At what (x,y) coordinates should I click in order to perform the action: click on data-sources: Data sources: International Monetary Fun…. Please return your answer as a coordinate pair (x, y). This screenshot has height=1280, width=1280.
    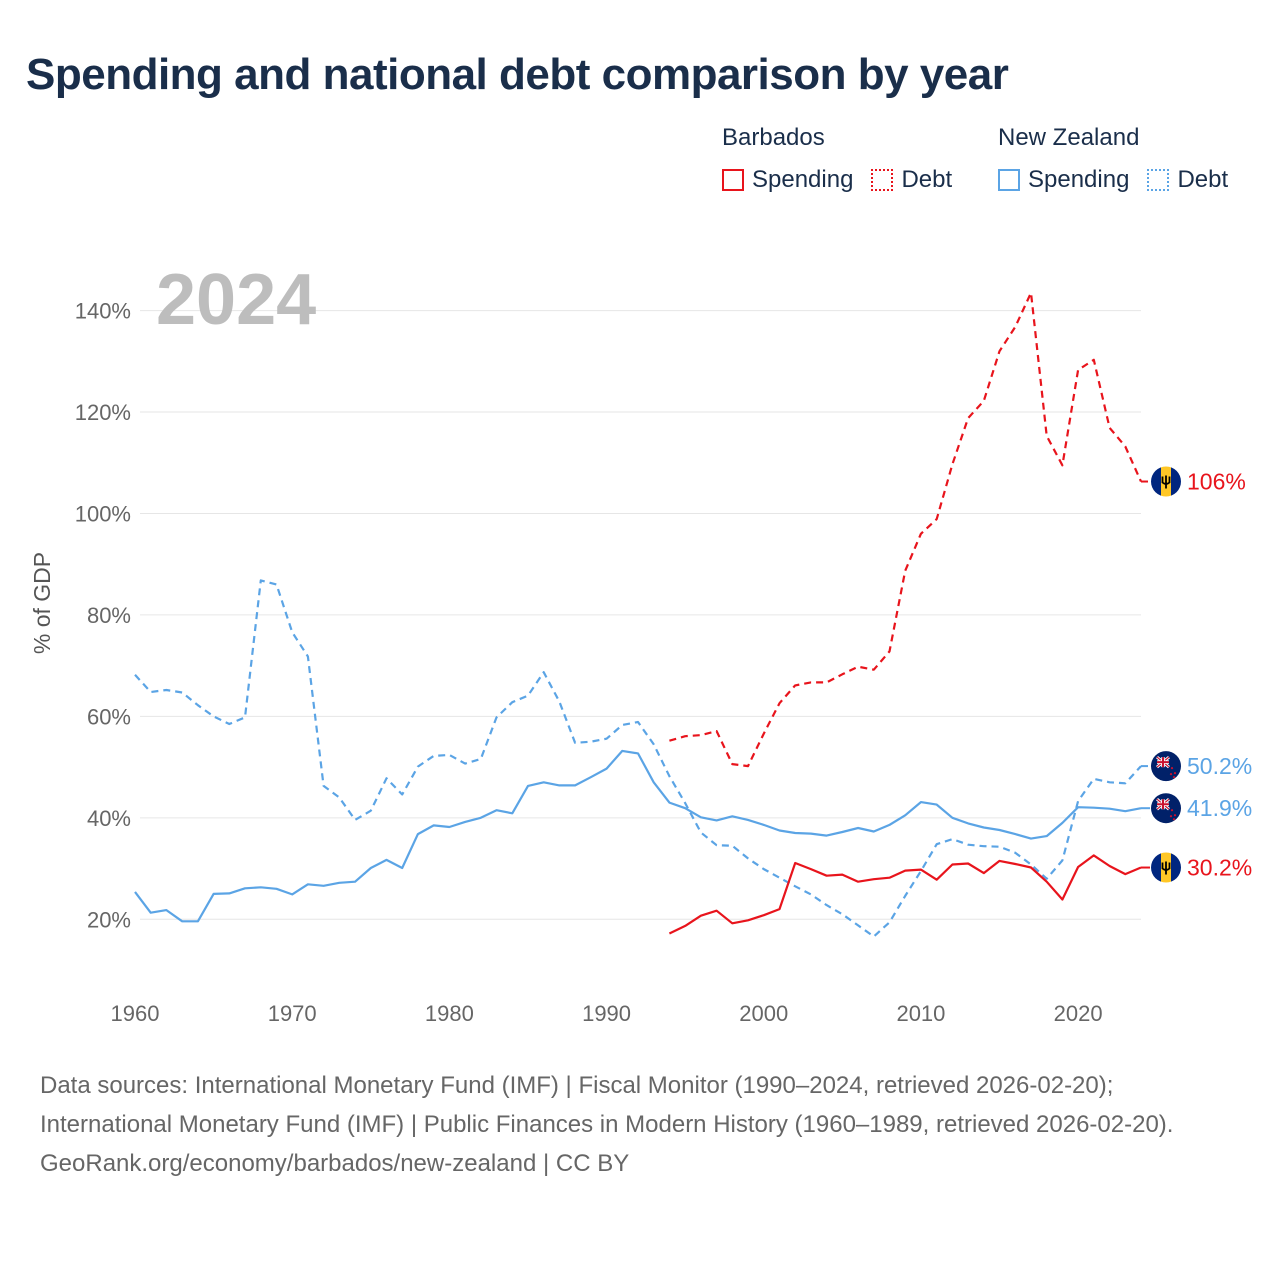
    Looking at the image, I should click on (607, 1105).